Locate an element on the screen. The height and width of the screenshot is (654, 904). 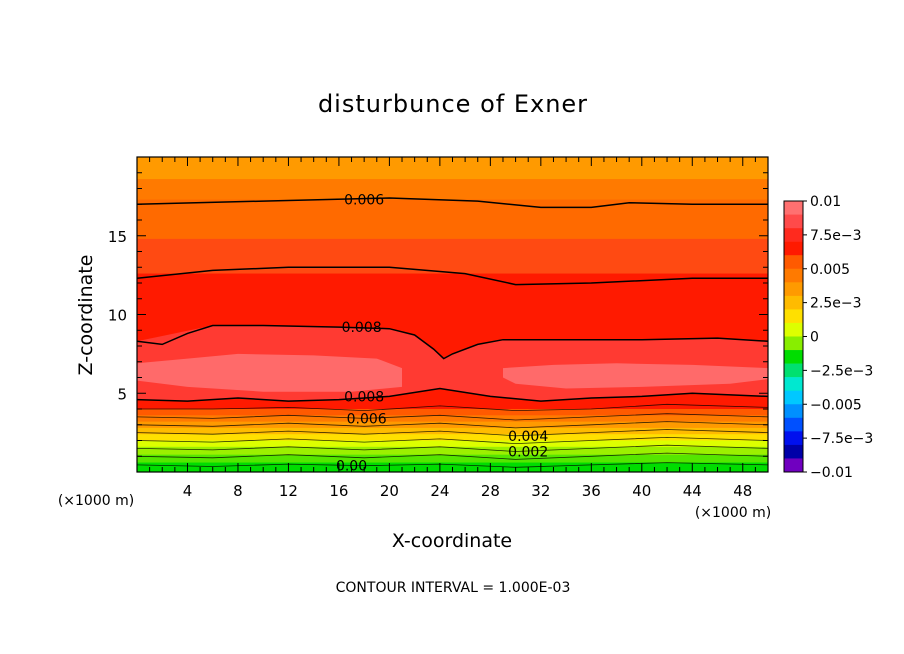
colorbar-label: 2.5e−3 is located at coordinates (836, 304).